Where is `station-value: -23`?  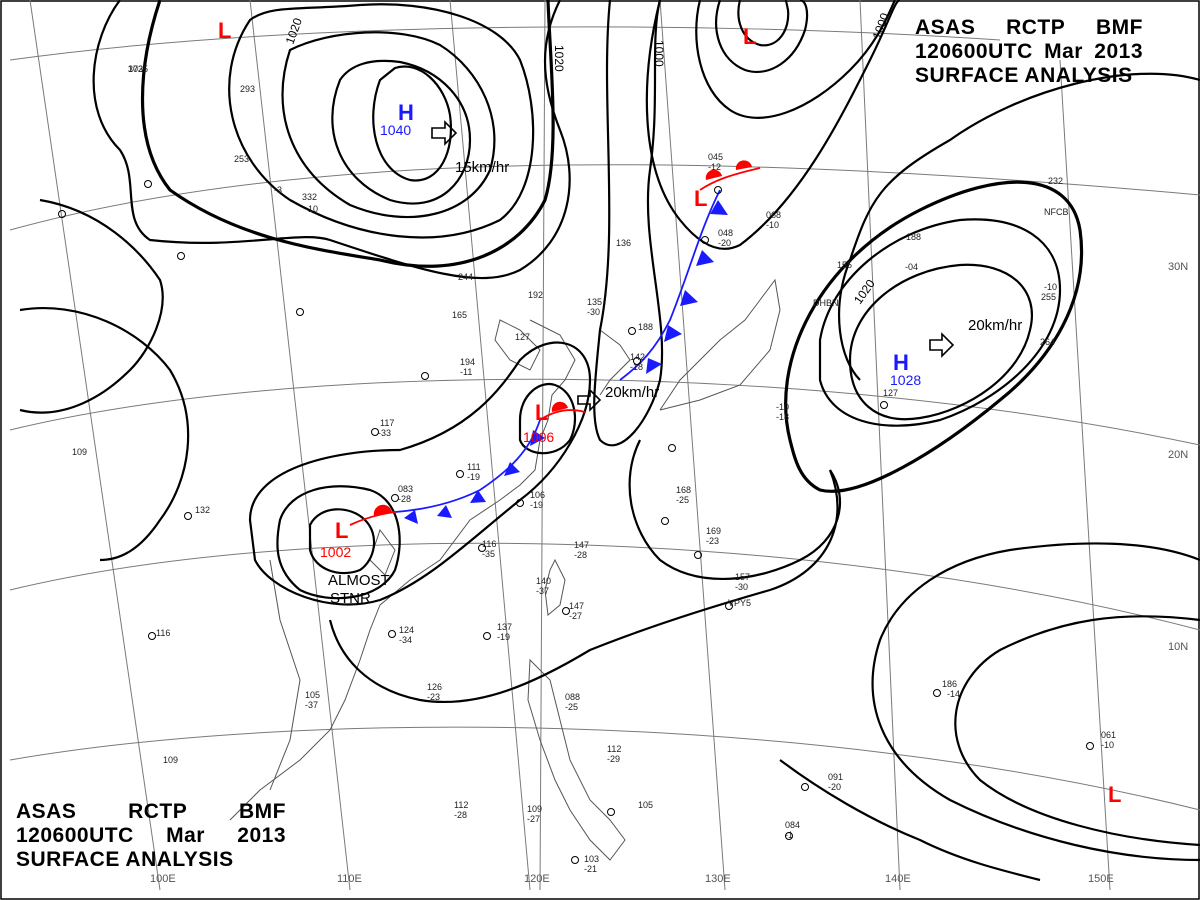
station-value: -23 is located at coordinates (433, 697).